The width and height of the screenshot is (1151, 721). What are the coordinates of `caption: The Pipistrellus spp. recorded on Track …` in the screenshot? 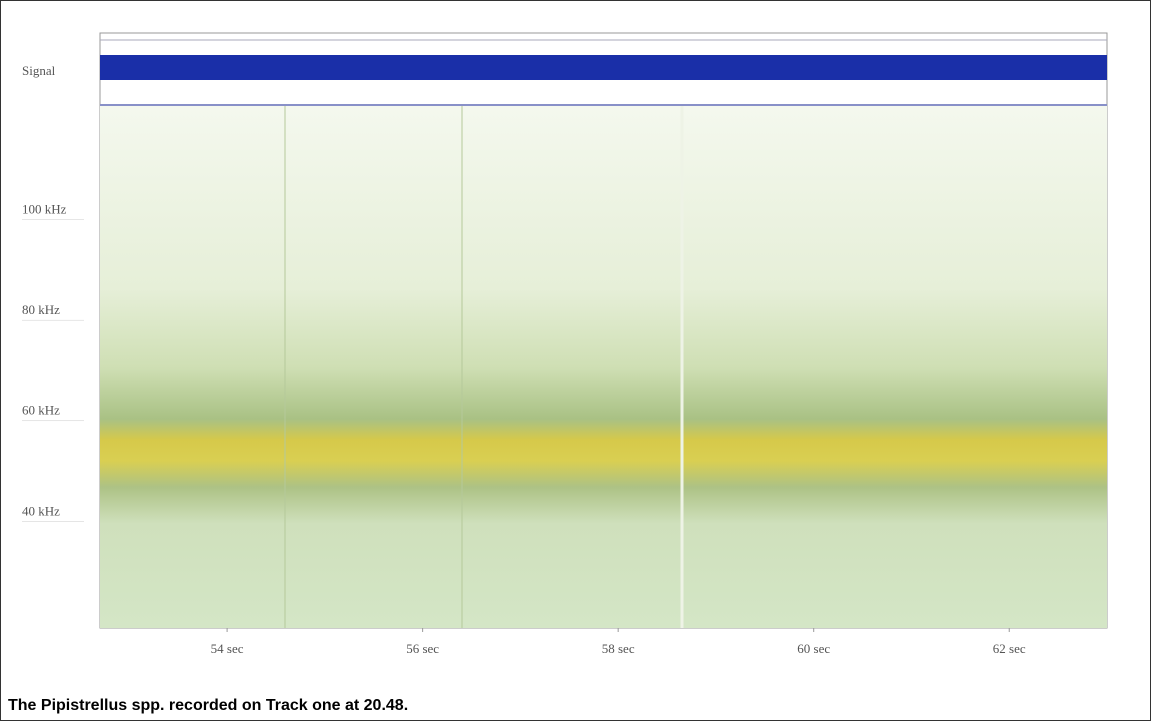 It's located at (208, 705).